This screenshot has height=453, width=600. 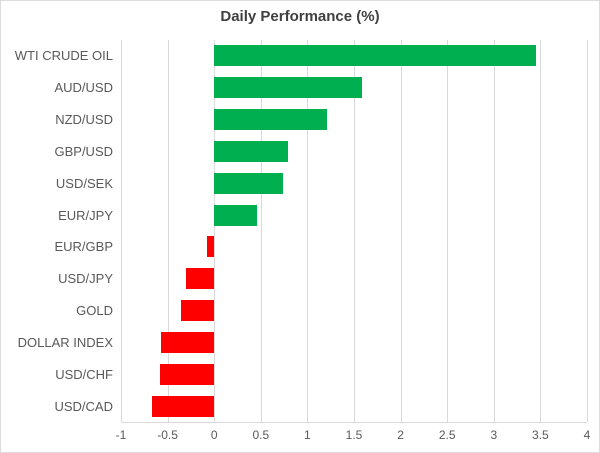 I want to click on category-label: USD/CAD, so click(x=83, y=406).